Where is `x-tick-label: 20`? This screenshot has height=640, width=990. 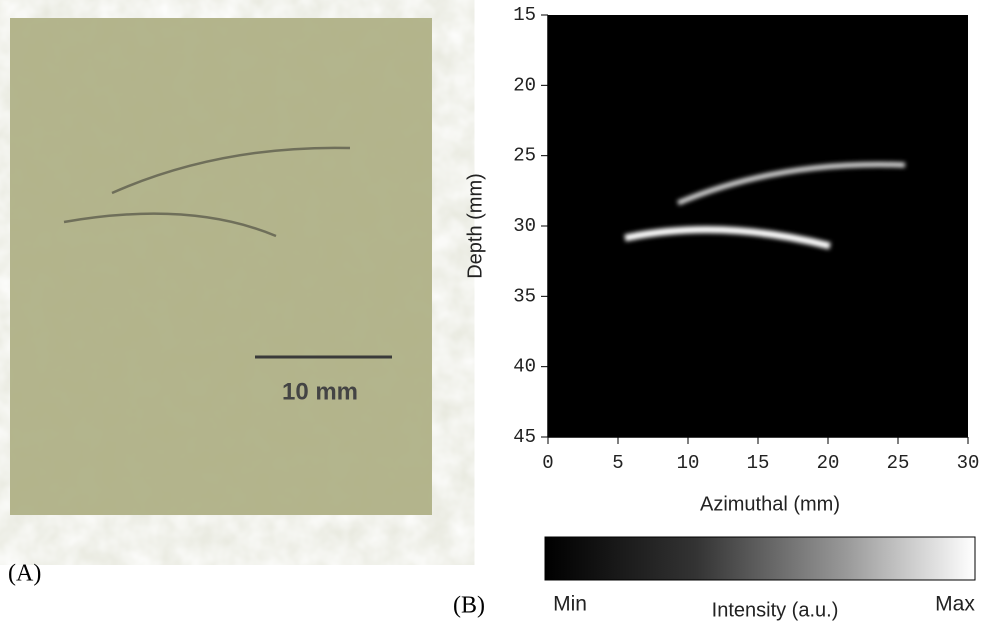
x-tick-label: 20 is located at coordinates (828, 463).